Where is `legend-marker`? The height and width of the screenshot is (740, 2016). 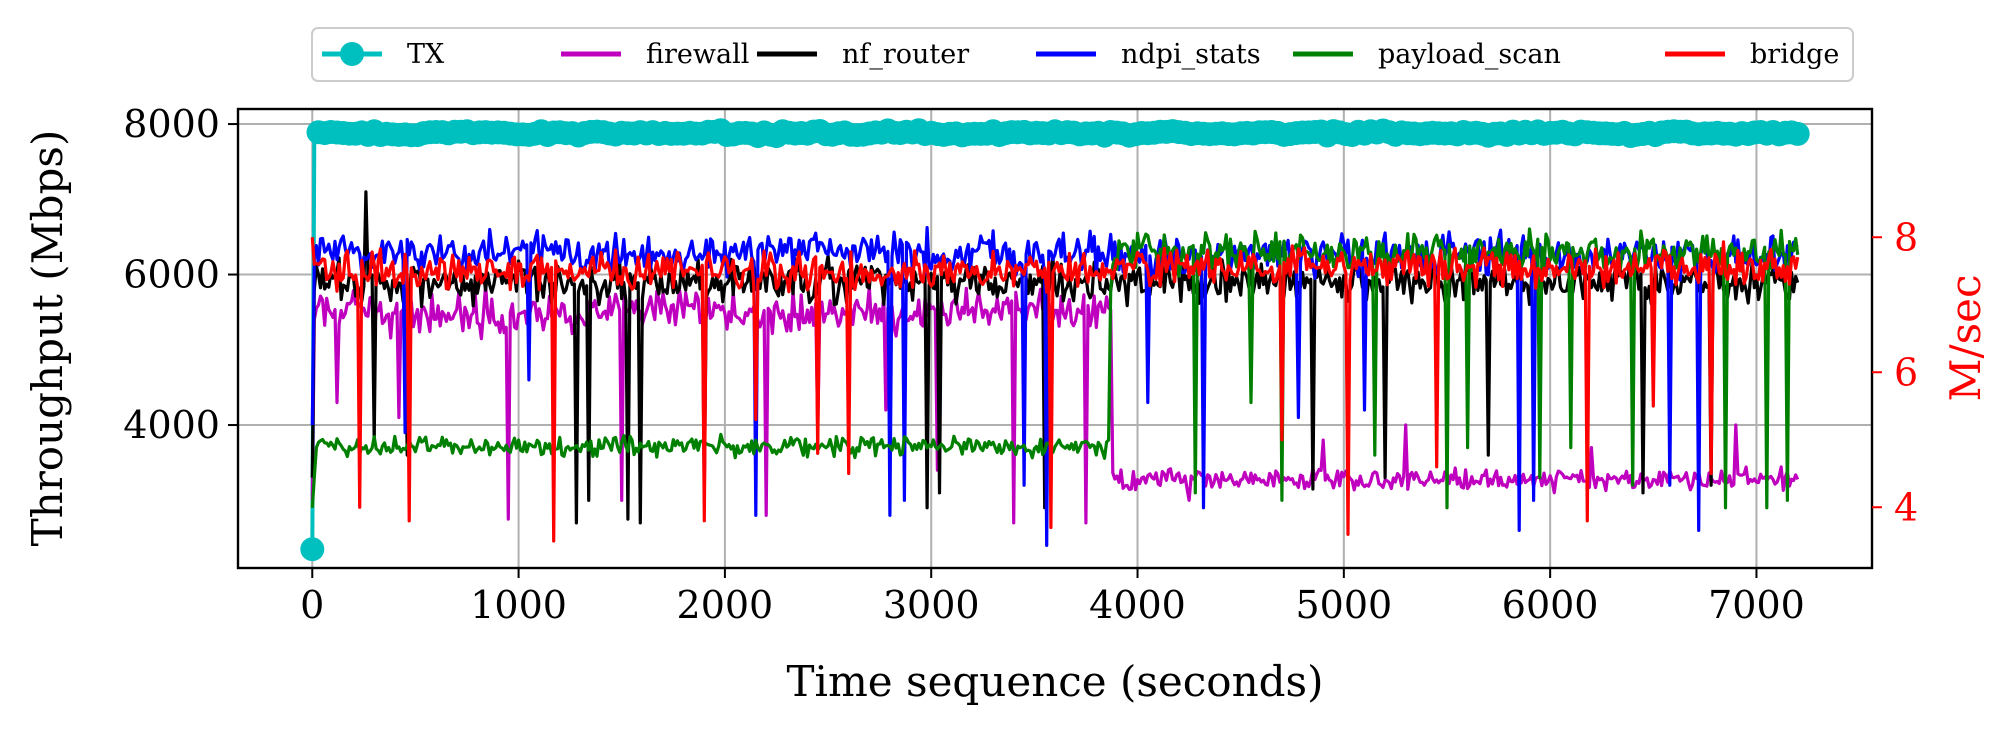
legend-marker is located at coordinates (352, 54).